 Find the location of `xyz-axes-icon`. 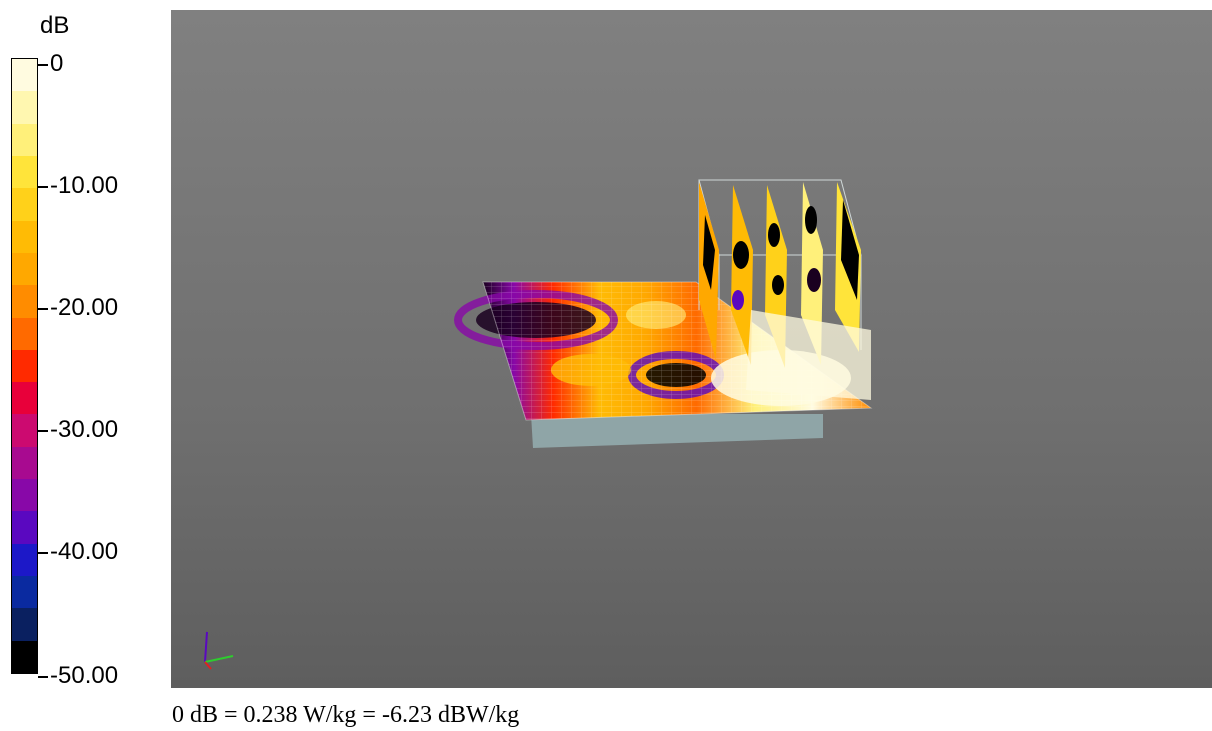

xyz-axes-icon is located at coordinates (219, 650).